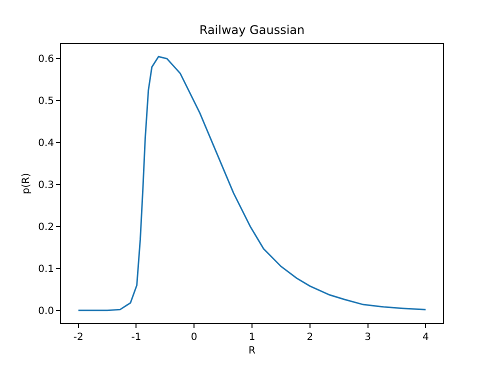 The image size is (488, 366). What do you see at coordinates (46, 186) in the screenshot?
I see `y-tick-label: 0.3` at bounding box center [46, 186].